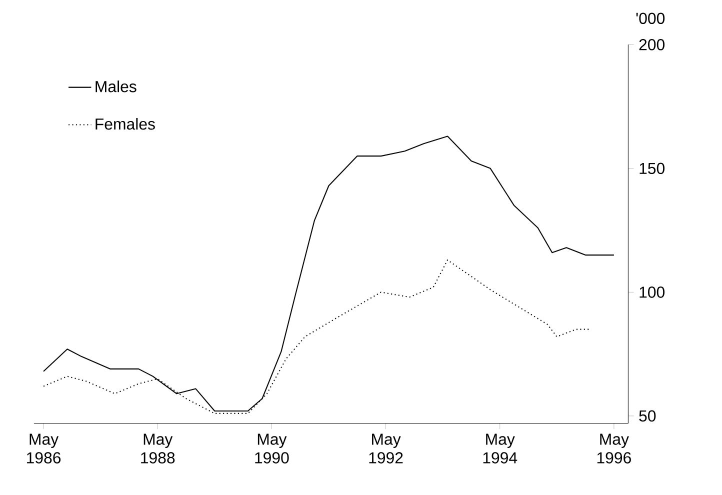 The height and width of the screenshot is (495, 722). What do you see at coordinates (116, 86) in the screenshot?
I see `legend-label: Males` at bounding box center [116, 86].